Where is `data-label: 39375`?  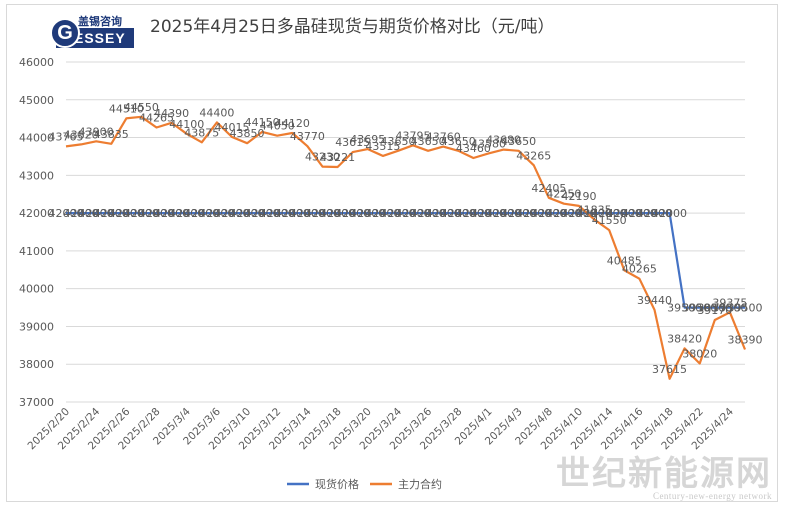
data-label: 39375 is located at coordinates (729, 302).